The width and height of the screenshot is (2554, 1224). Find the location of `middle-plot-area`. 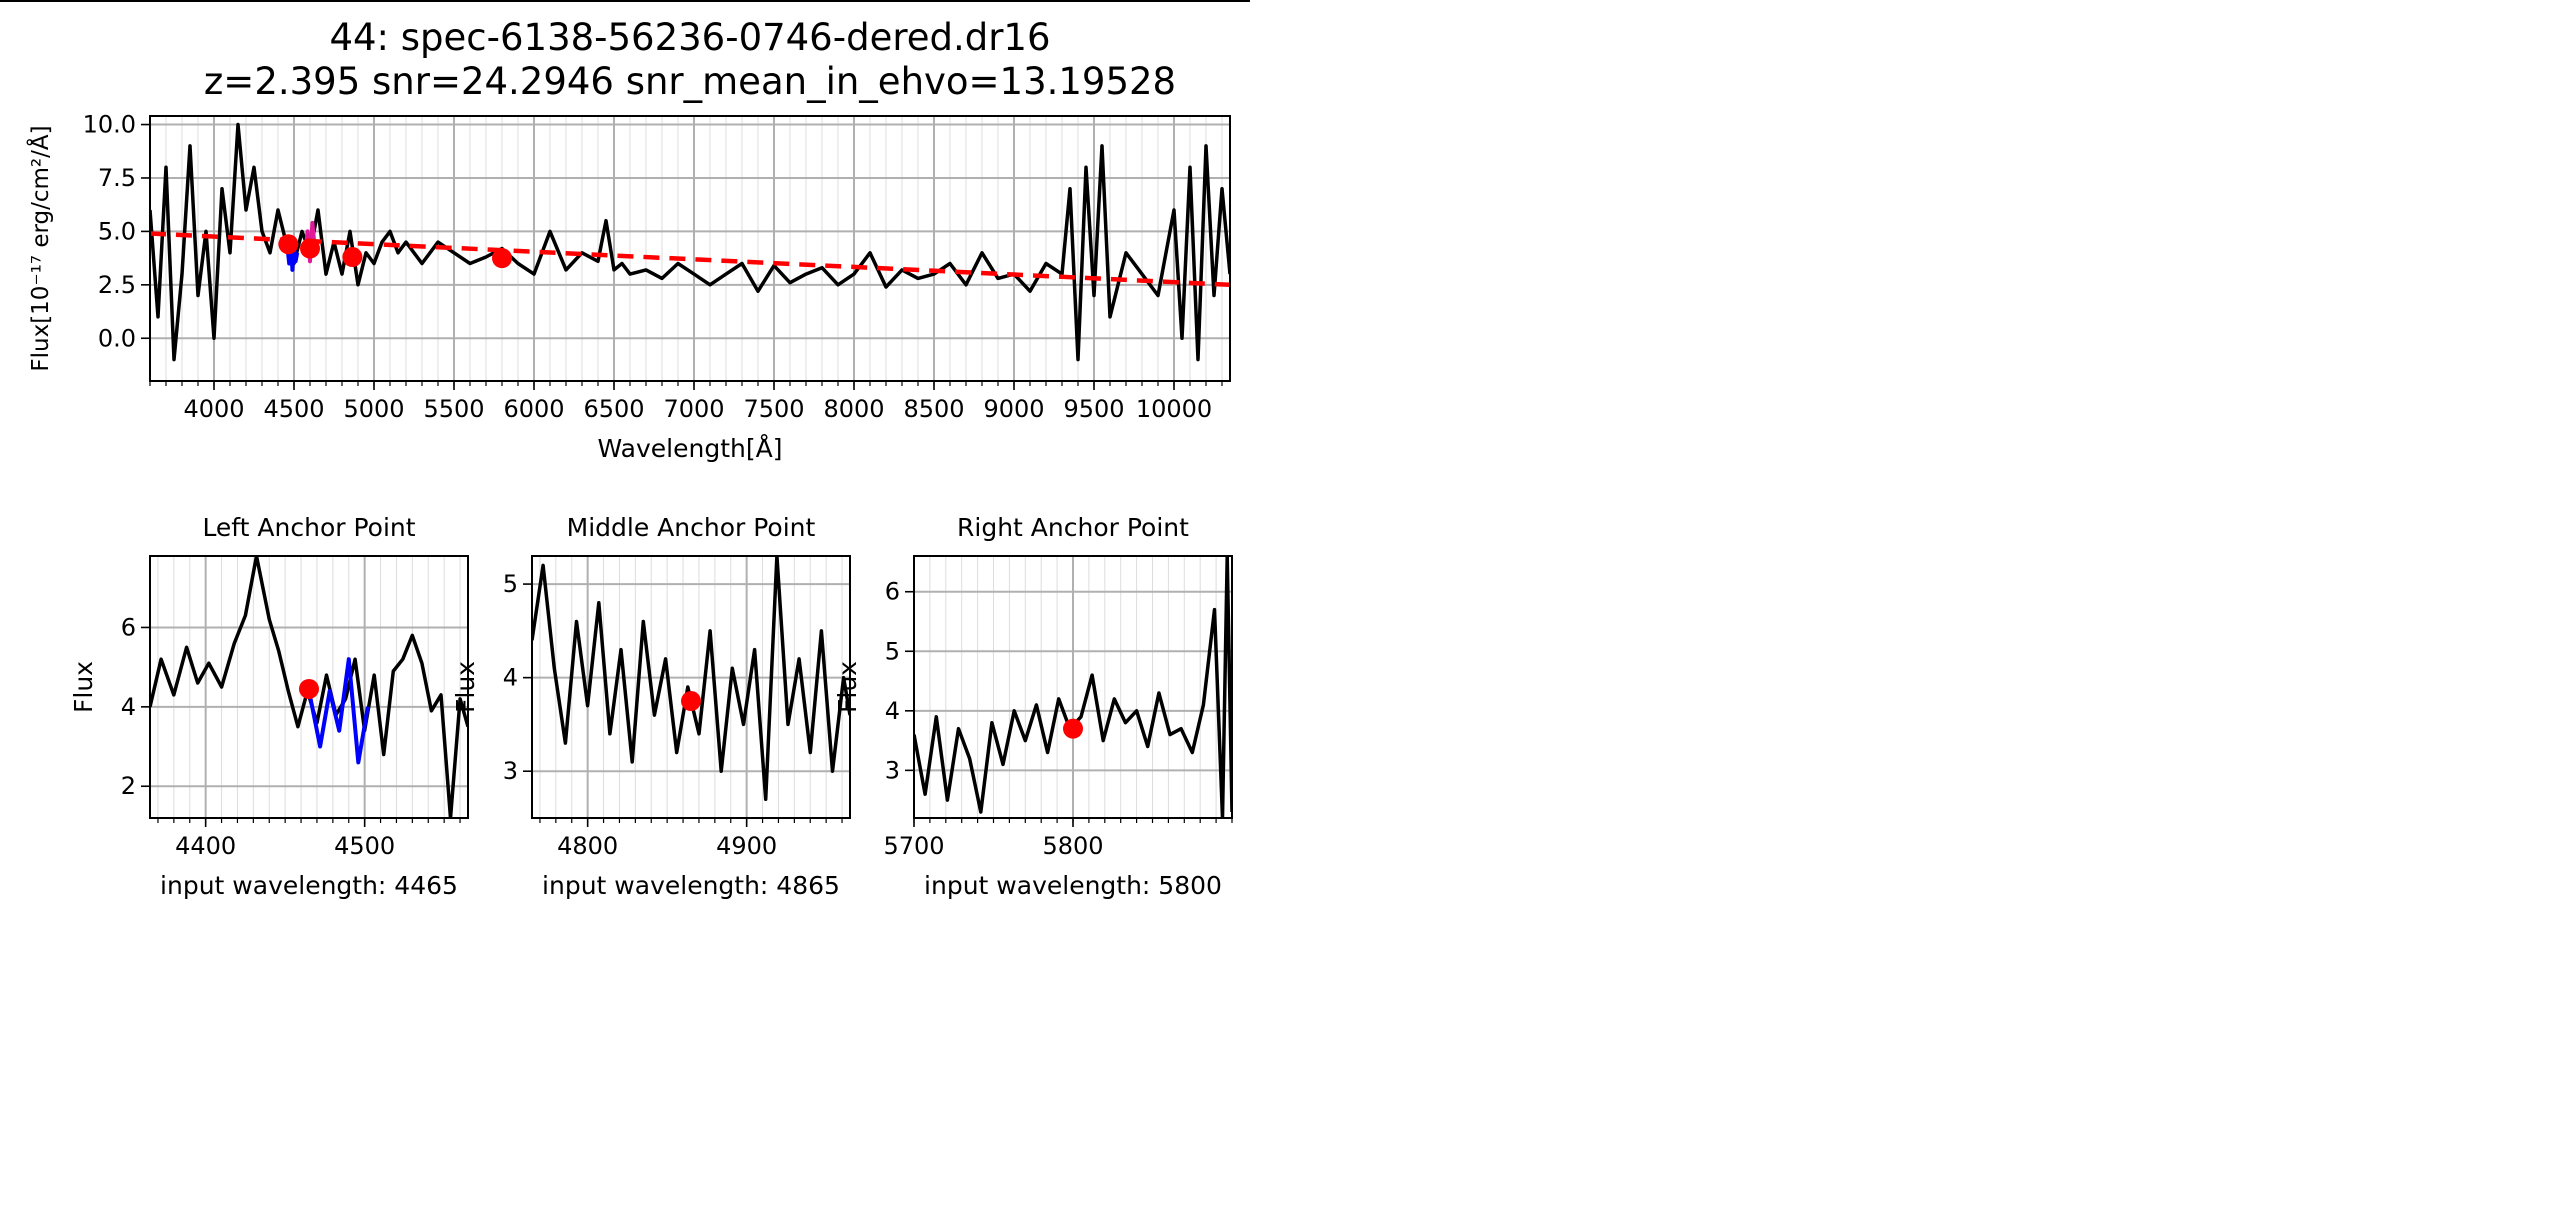

middle-plot-area is located at coordinates (691, 679).